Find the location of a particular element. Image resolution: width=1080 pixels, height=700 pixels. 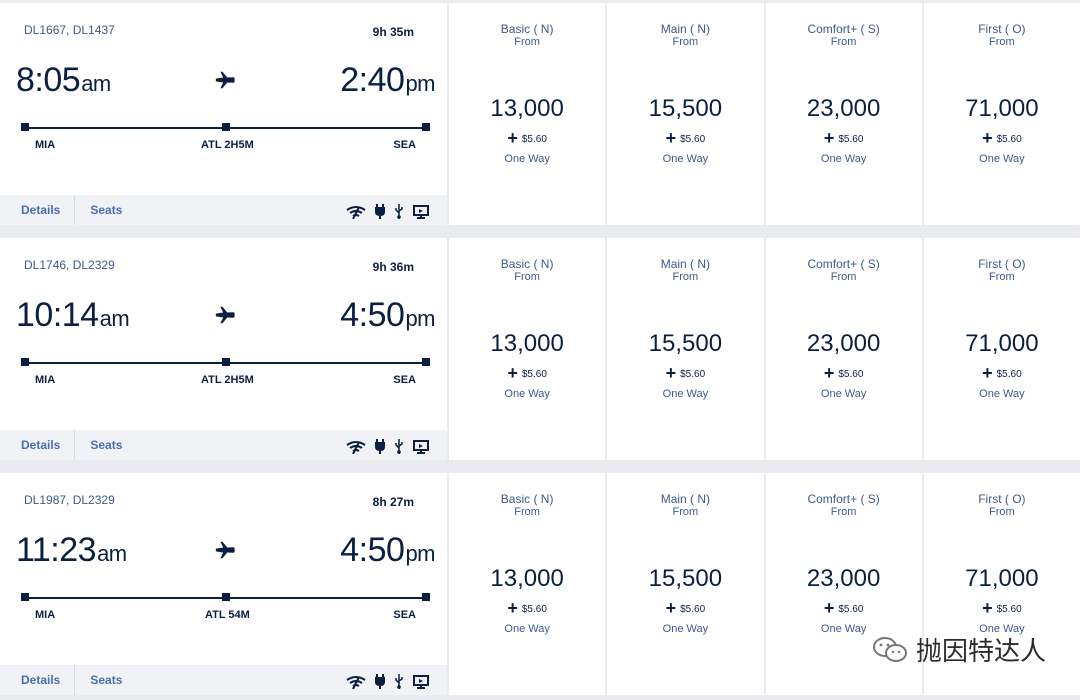

seatback-screen-icon is located at coordinates (421, 212).